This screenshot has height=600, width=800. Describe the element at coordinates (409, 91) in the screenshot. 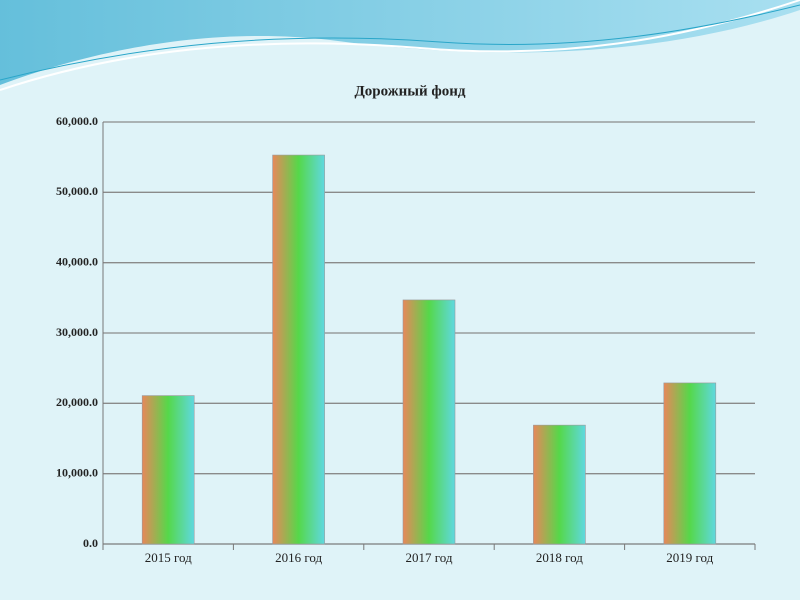

I see `chart-title: Дорожный фонд` at that location.